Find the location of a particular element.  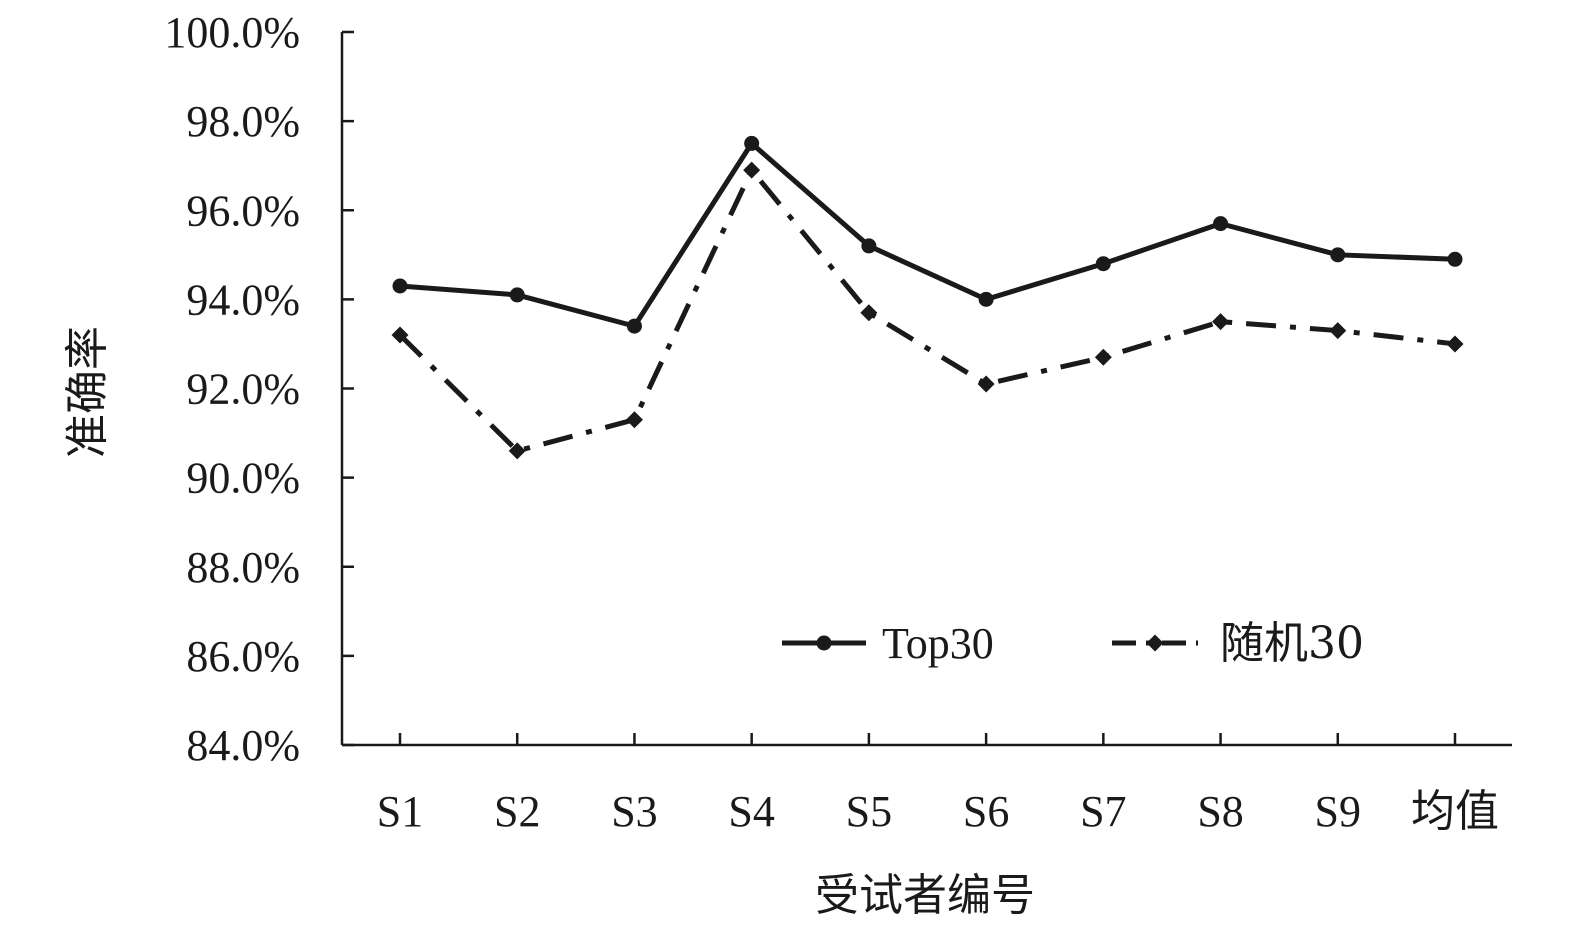

legend: Top30 随机30 is located at coordinates (1073, 643).